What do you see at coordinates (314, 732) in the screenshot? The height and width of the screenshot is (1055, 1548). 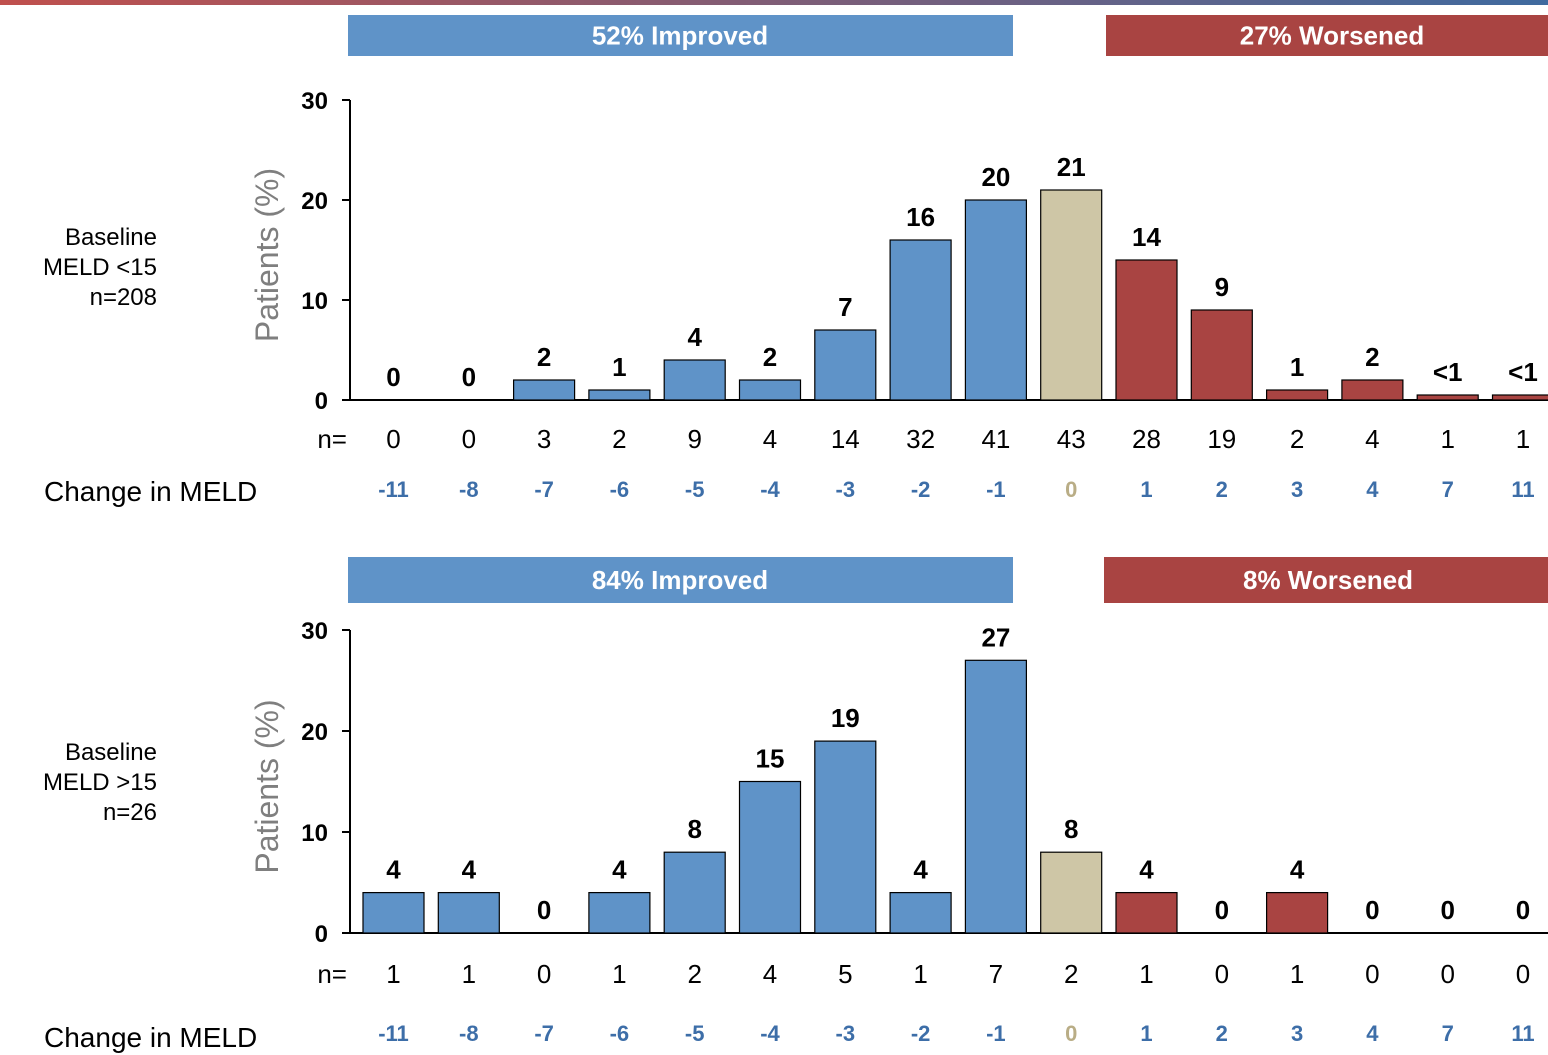 I see `y-tick-label: 20` at bounding box center [314, 732].